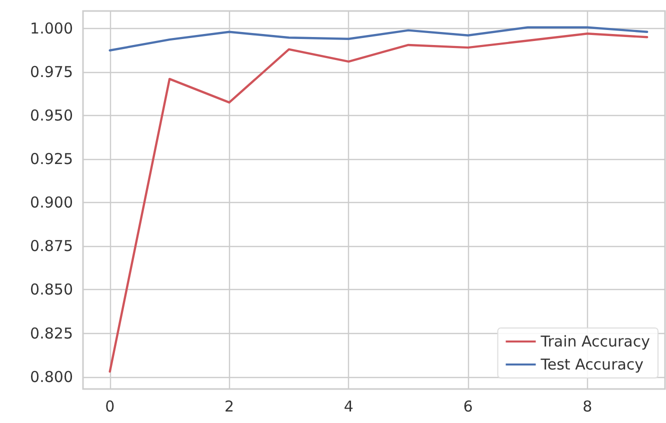 This screenshot has width=666, height=423. I want to click on y-tick-label: 0.975, so click(51, 71).